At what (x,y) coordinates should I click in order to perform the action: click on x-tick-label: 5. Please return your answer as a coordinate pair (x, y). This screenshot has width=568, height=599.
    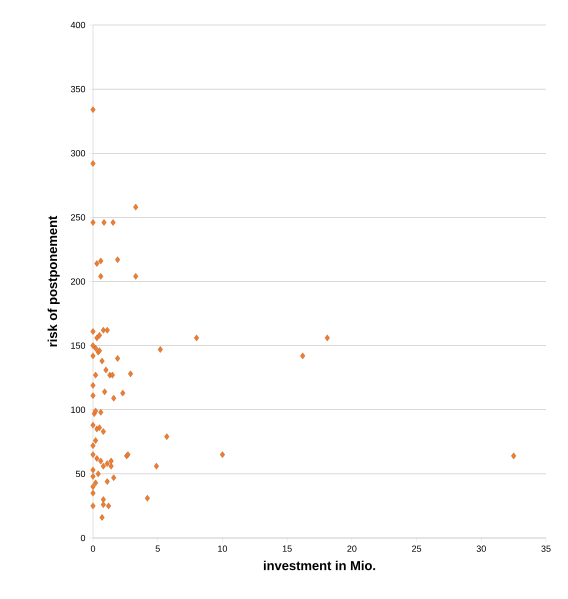
    Looking at the image, I should click on (158, 549).